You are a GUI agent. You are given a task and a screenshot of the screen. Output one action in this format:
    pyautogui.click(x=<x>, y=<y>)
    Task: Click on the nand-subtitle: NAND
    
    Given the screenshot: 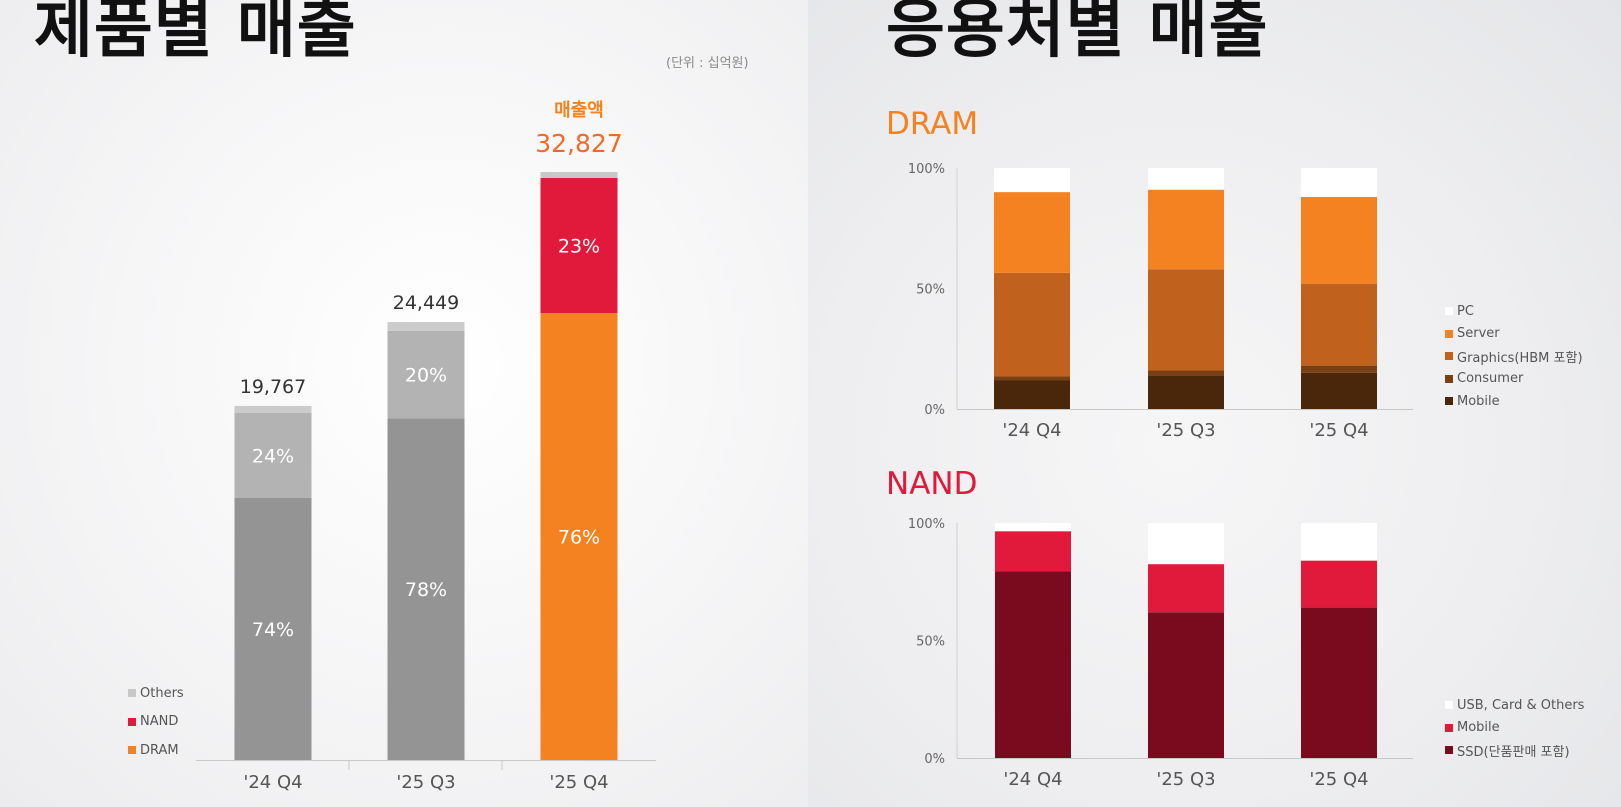 What is the action you would take?
    pyautogui.click(x=932, y=484)
    